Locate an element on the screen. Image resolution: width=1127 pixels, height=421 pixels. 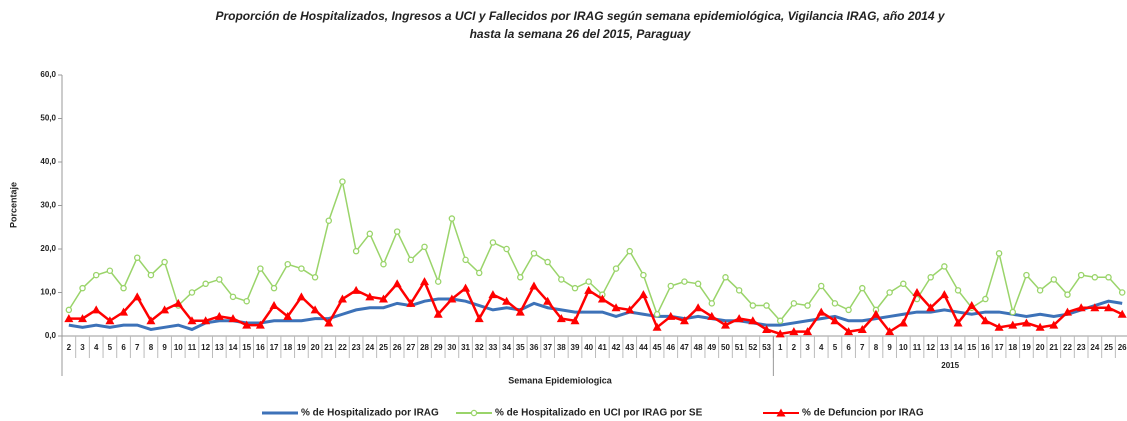
x-tick-label: 2 is located at coordinates (794, 347).